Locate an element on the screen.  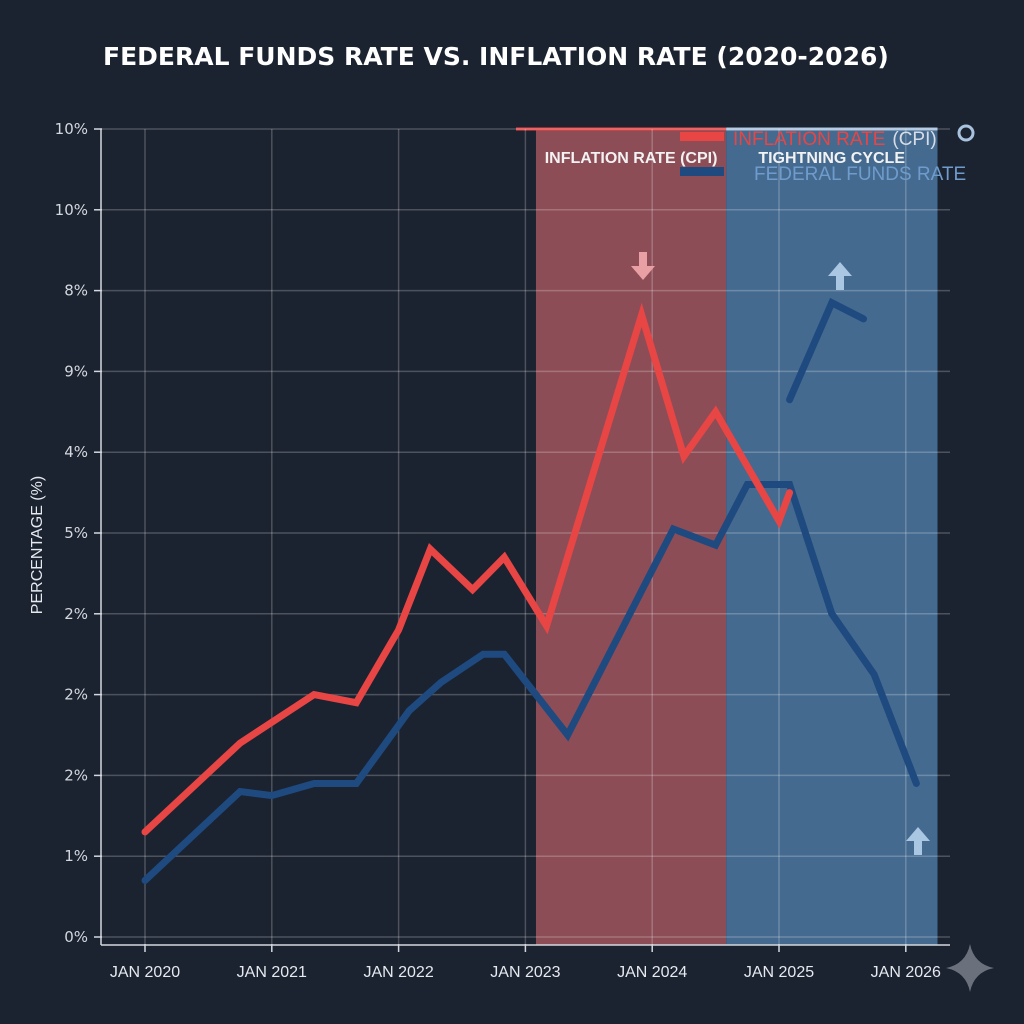
y-tick-label: 4% is located at coordinates (76, 452).